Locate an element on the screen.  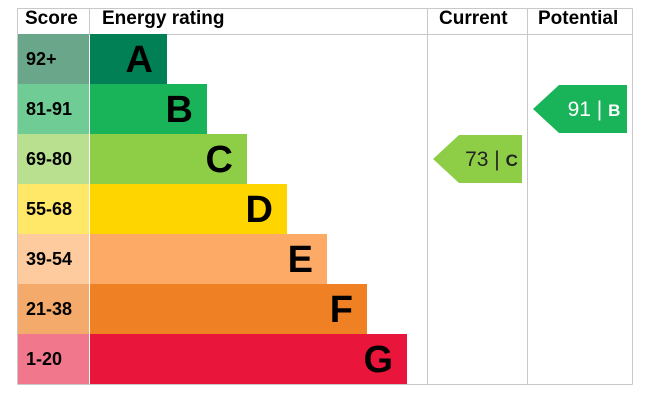
potential-rating-label: 91 | B is located at coordinates (594, 109).